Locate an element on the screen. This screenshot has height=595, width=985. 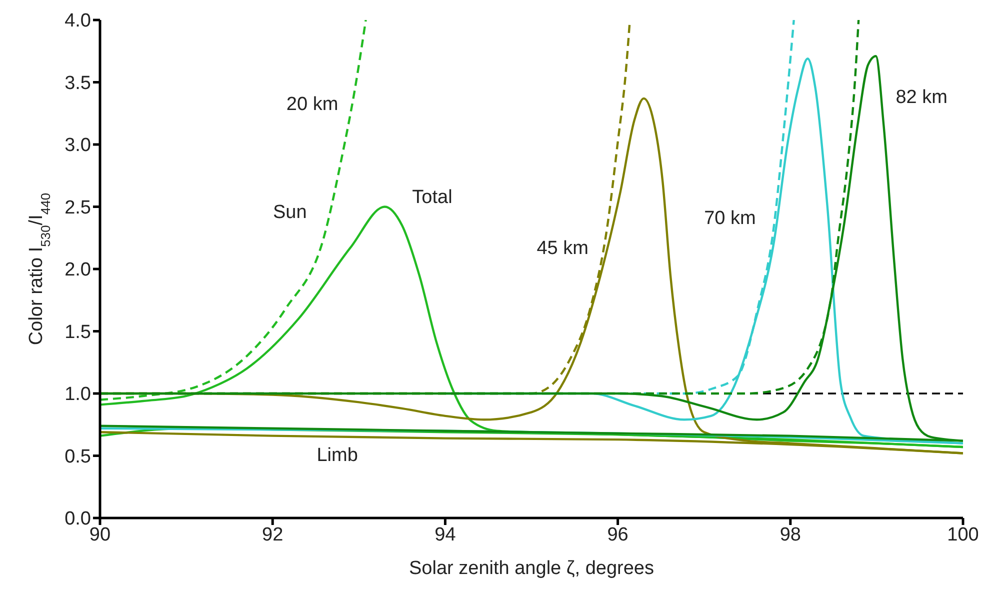
annotation: Limb is located at coordinates (337, 455).